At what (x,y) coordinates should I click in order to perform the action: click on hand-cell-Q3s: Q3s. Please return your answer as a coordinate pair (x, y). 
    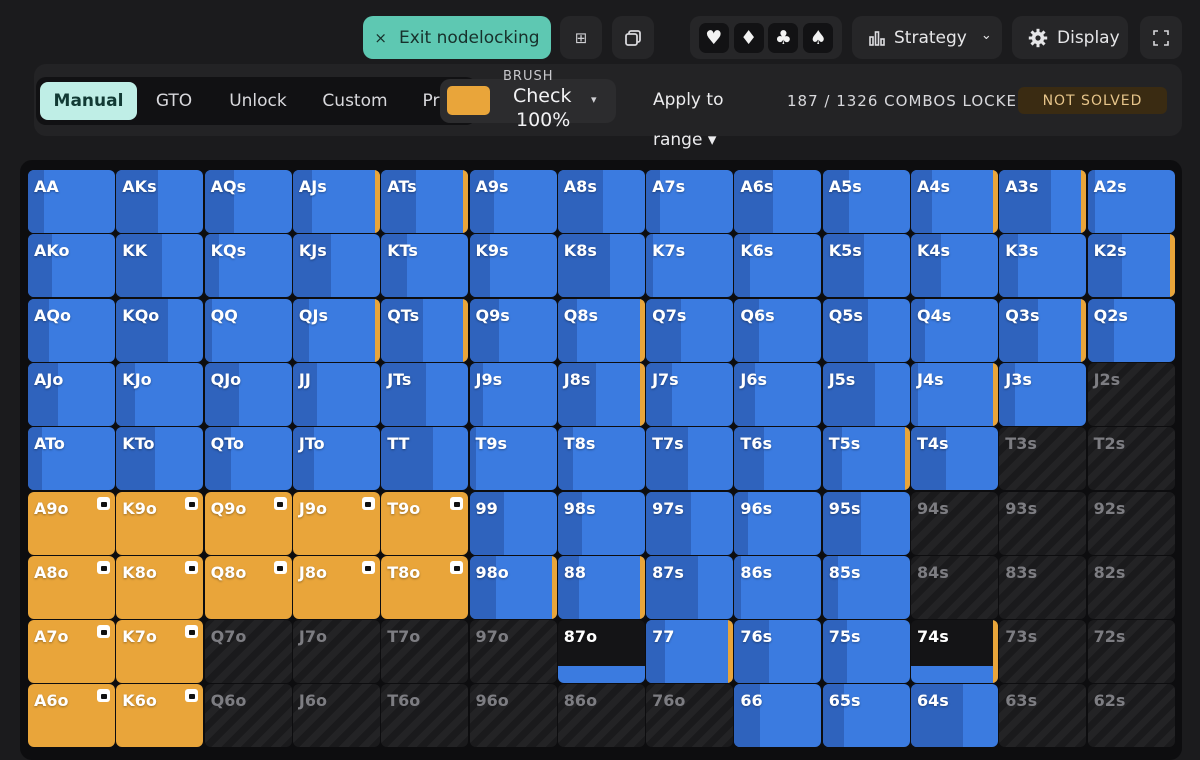
    Looking at the image, I should click on (1043, 330).